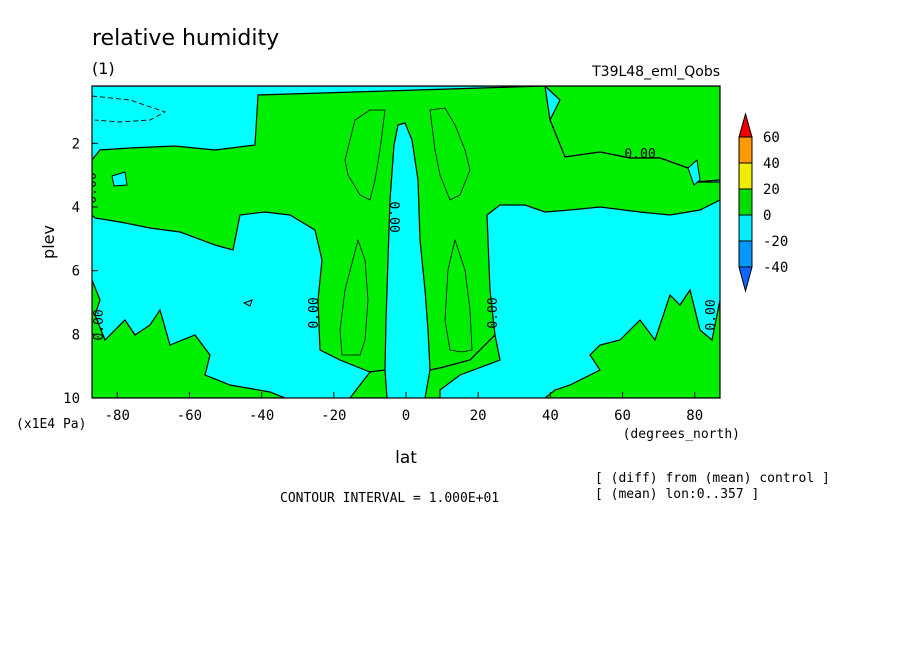  What do you see at coordinates (368, 383) in the screenshot?
I see `positive-region-center-lower` at bounding box center [368, 383].